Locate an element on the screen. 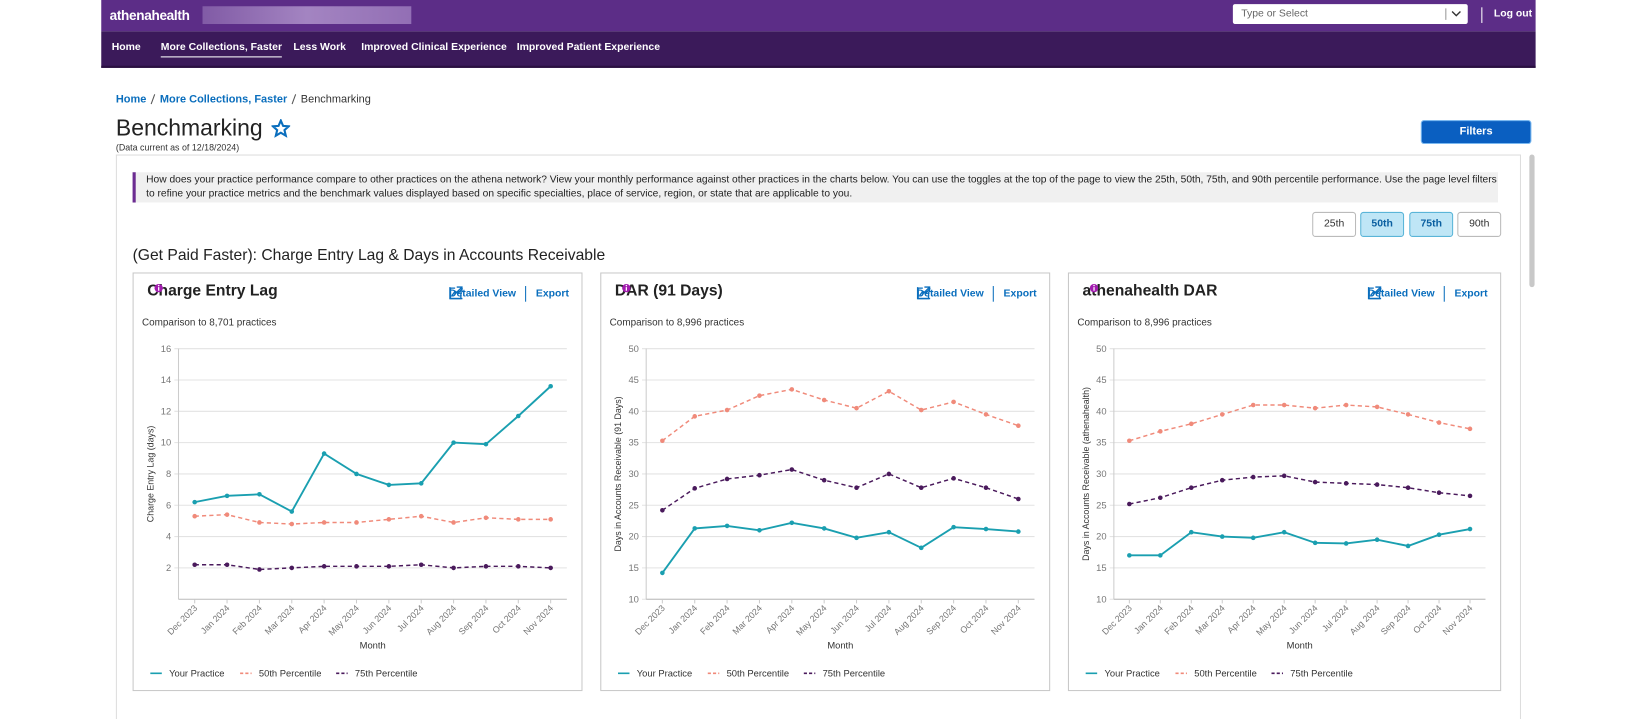  y-tick-label: 4 is located at coordinates (168, 536).